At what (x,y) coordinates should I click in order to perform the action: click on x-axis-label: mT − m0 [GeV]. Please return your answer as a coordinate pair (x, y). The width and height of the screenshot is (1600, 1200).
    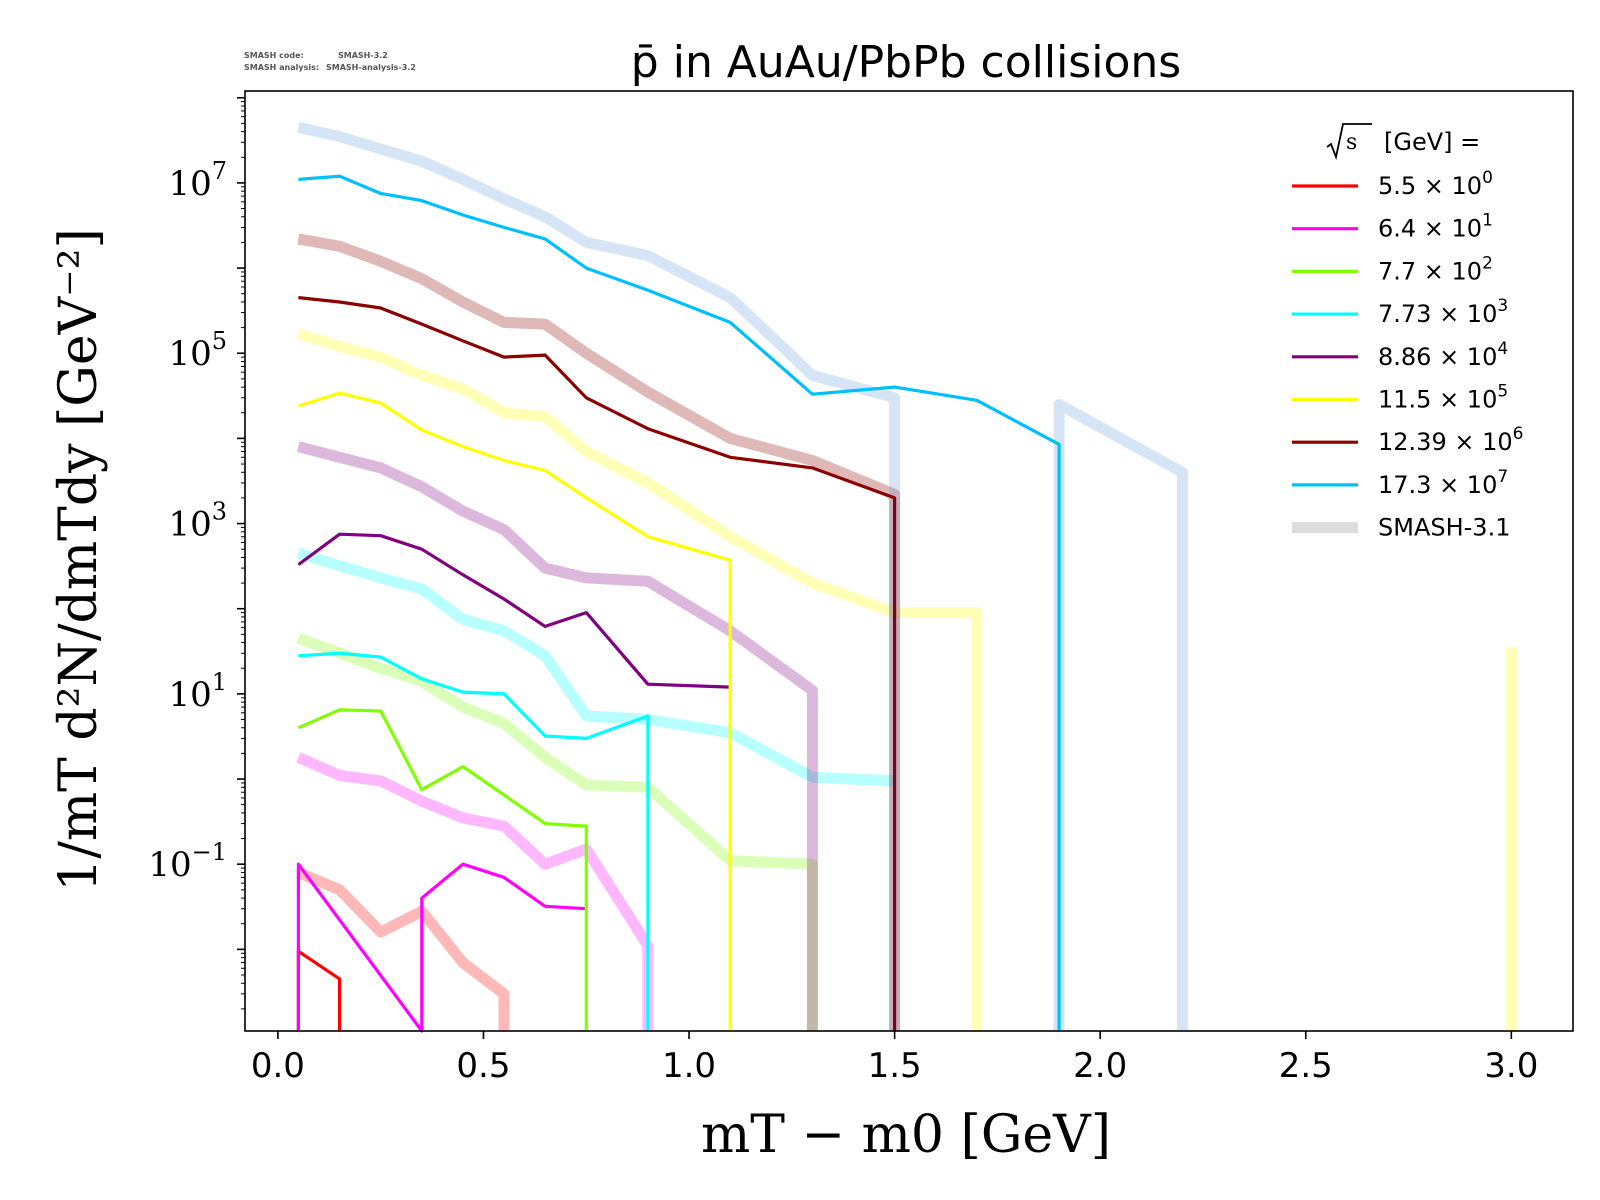
    Looking at the image, I should click on (906, 1135).